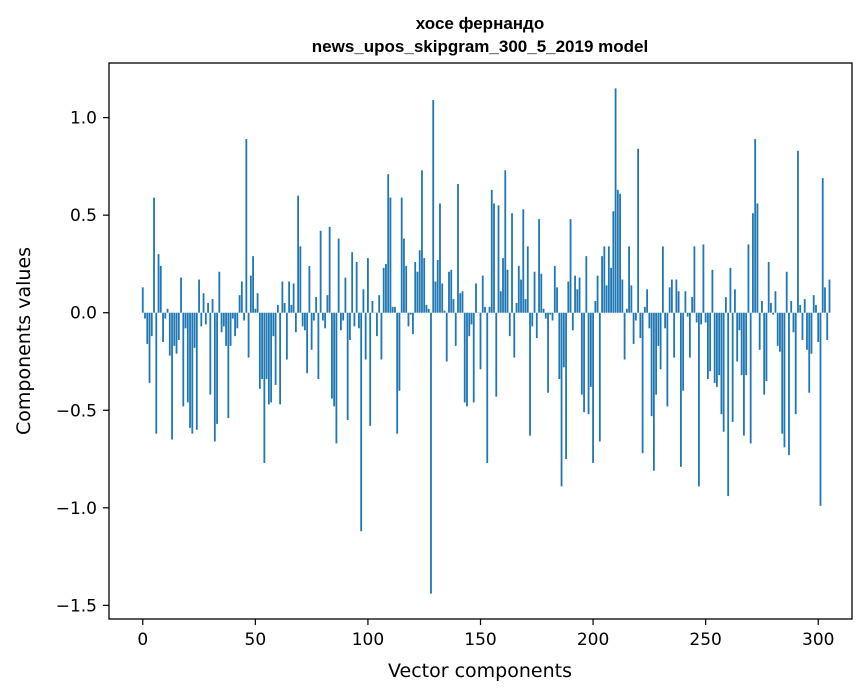 The height and width of the screenshot is (696, 867). What do you see at coordinates (142, 640) in the screenshot?
I see `x-tick-label: 0` at bounding box center [142, 640].